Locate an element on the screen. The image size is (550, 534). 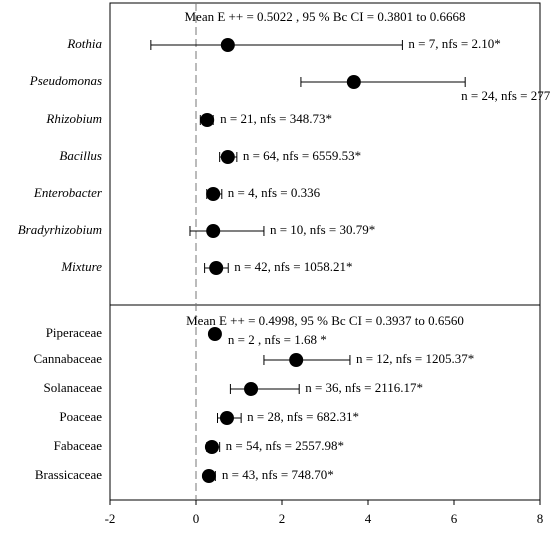
annotation: n = 28, nfs = 682.31* is located at coordinates (303, 416).